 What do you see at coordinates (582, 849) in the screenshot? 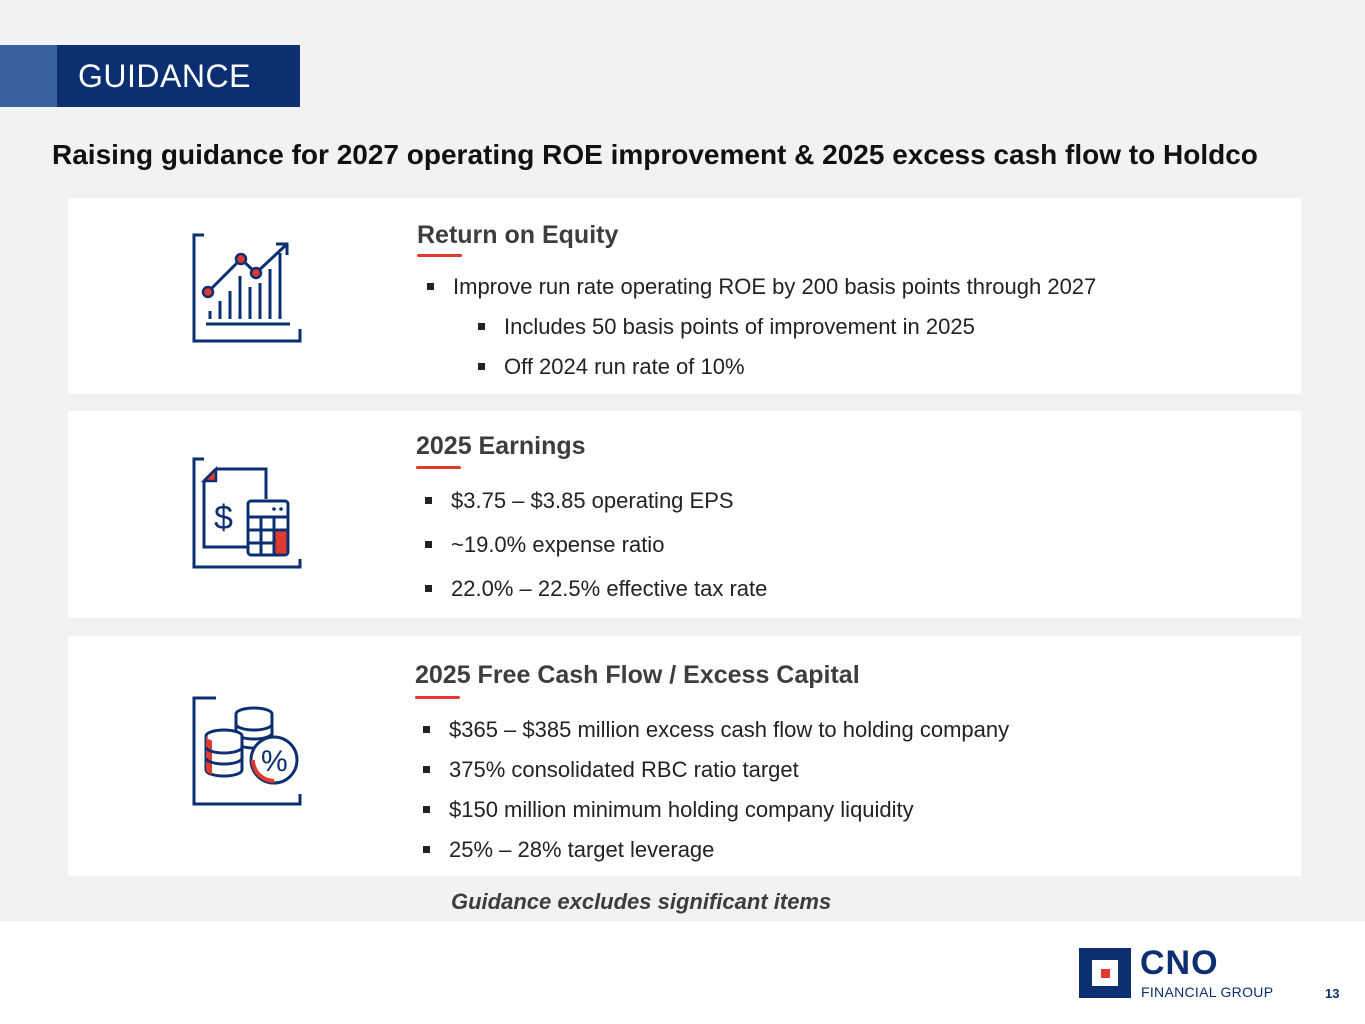
I see `bullet-text: 25% – 28% target leverage` at bounding box center [582, 849].